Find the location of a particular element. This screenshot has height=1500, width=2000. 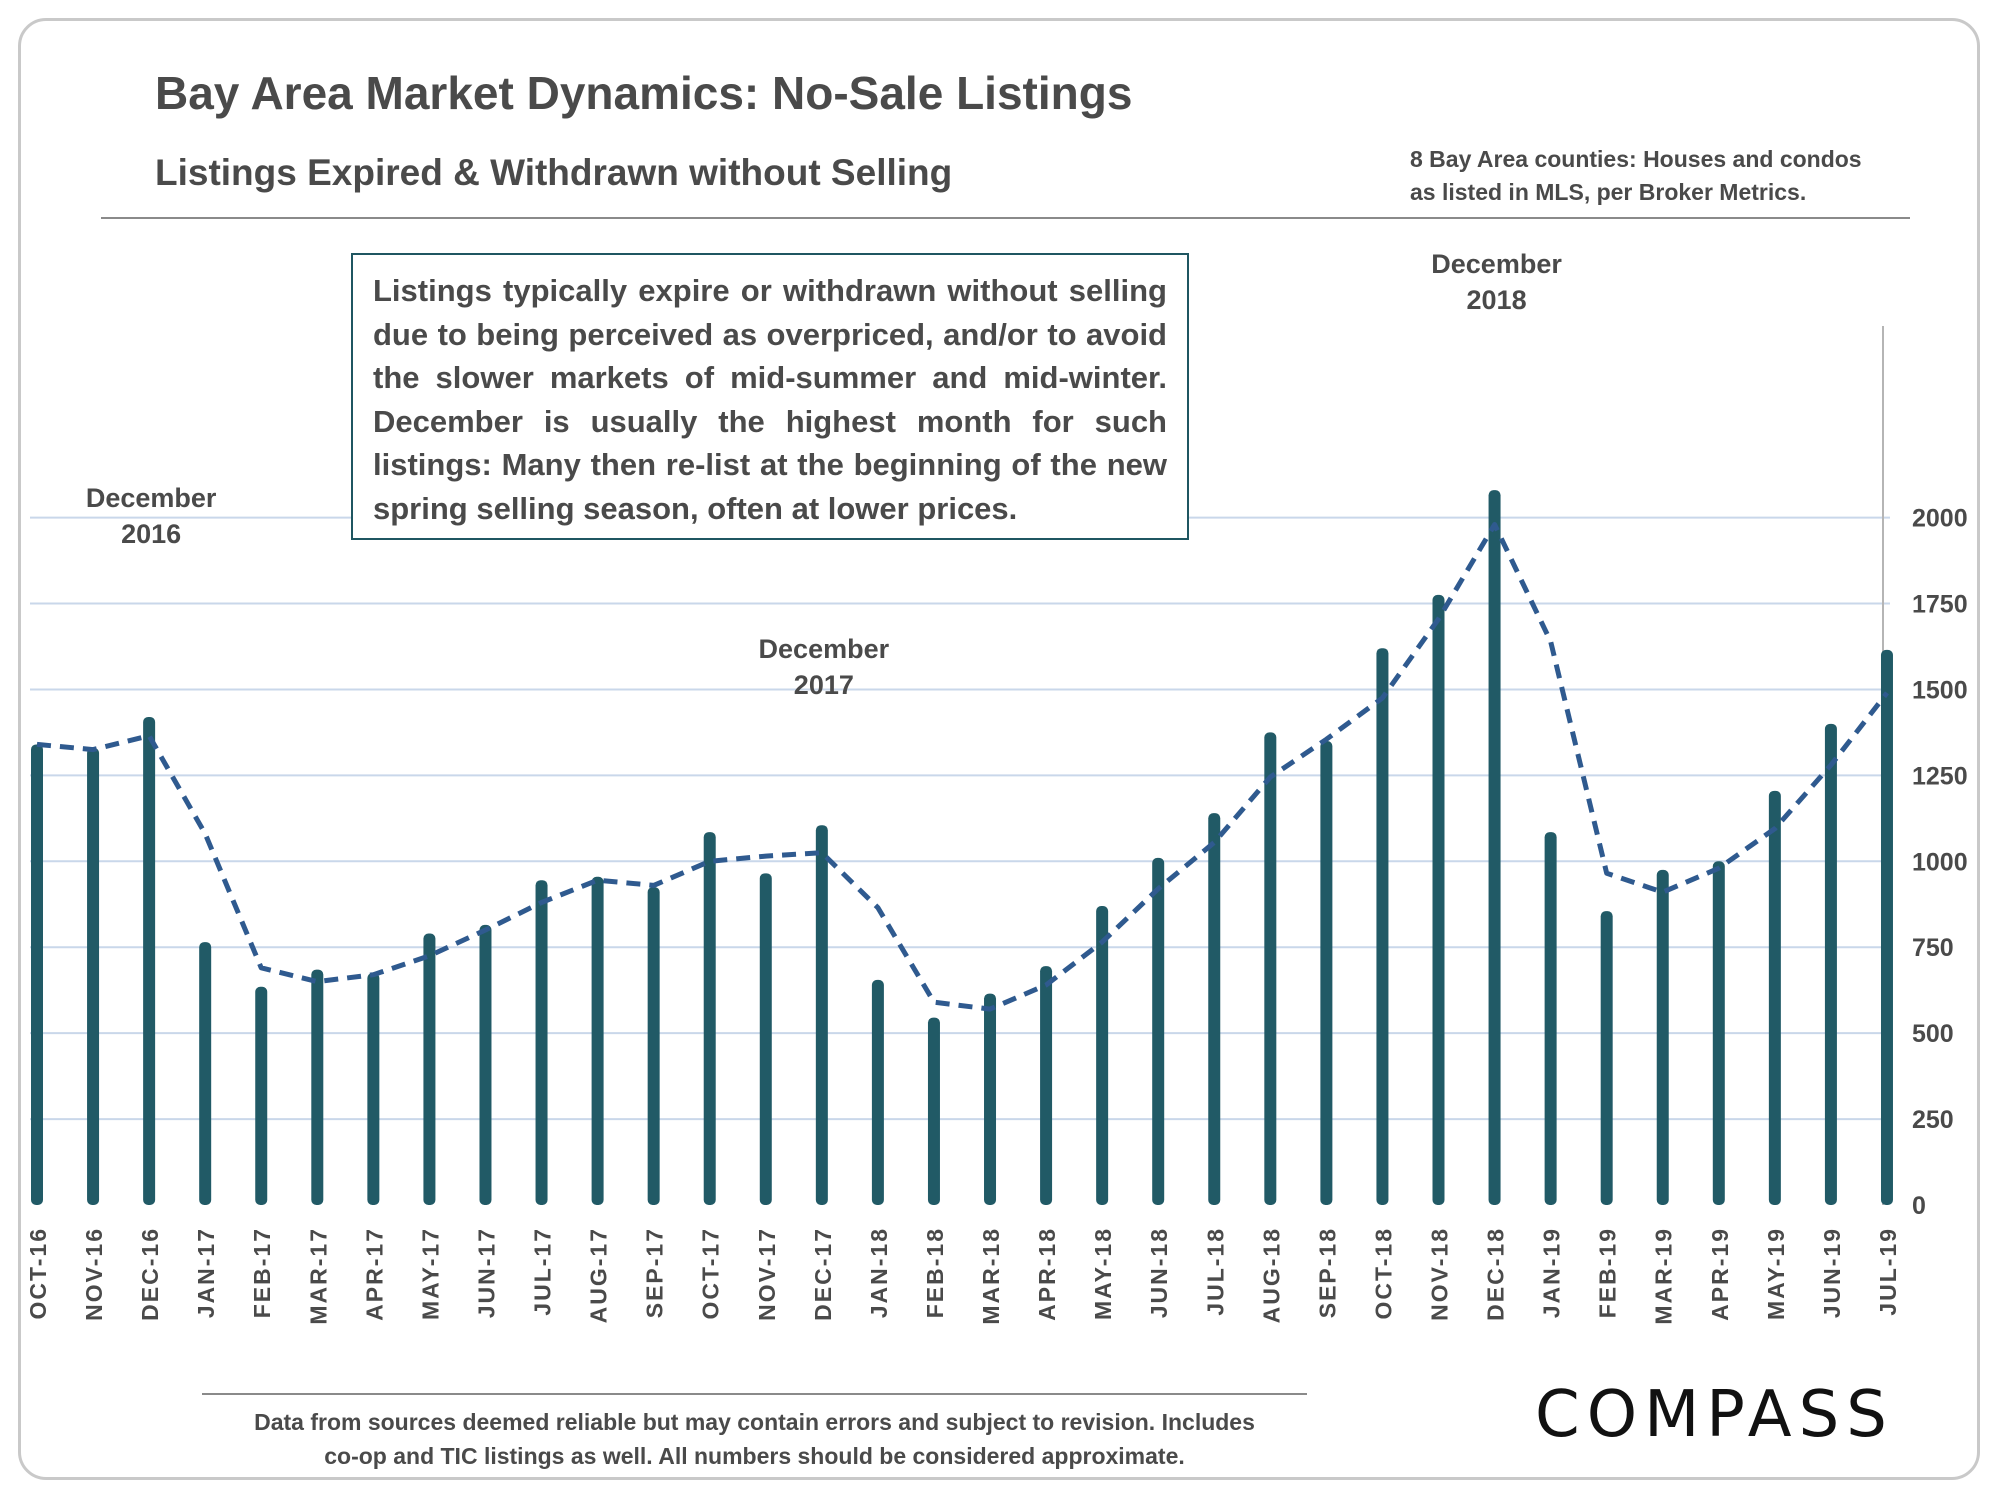

x-tick-label: MAR-18 is located at coordinates (991, 1276).